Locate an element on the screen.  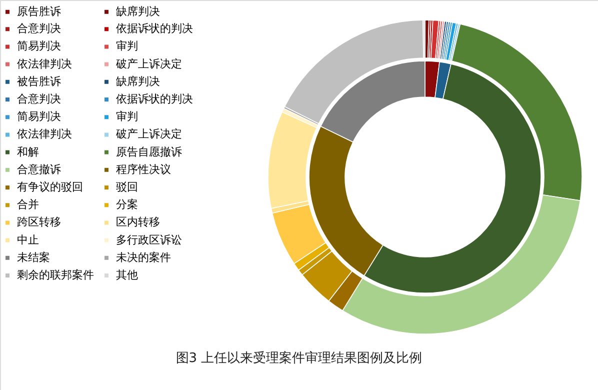
legend-label: 剩余的联邦案件 is located at coordinates (55, 275).